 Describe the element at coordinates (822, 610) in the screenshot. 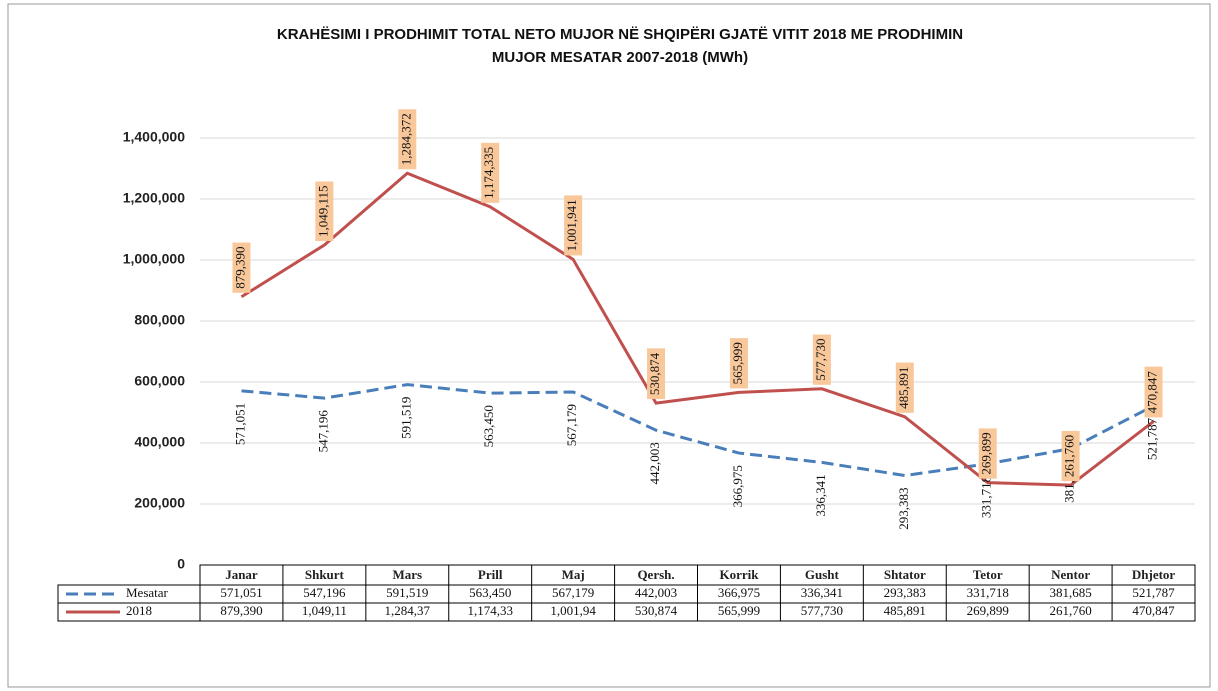

I see `table-cell: 577,730` at that location.